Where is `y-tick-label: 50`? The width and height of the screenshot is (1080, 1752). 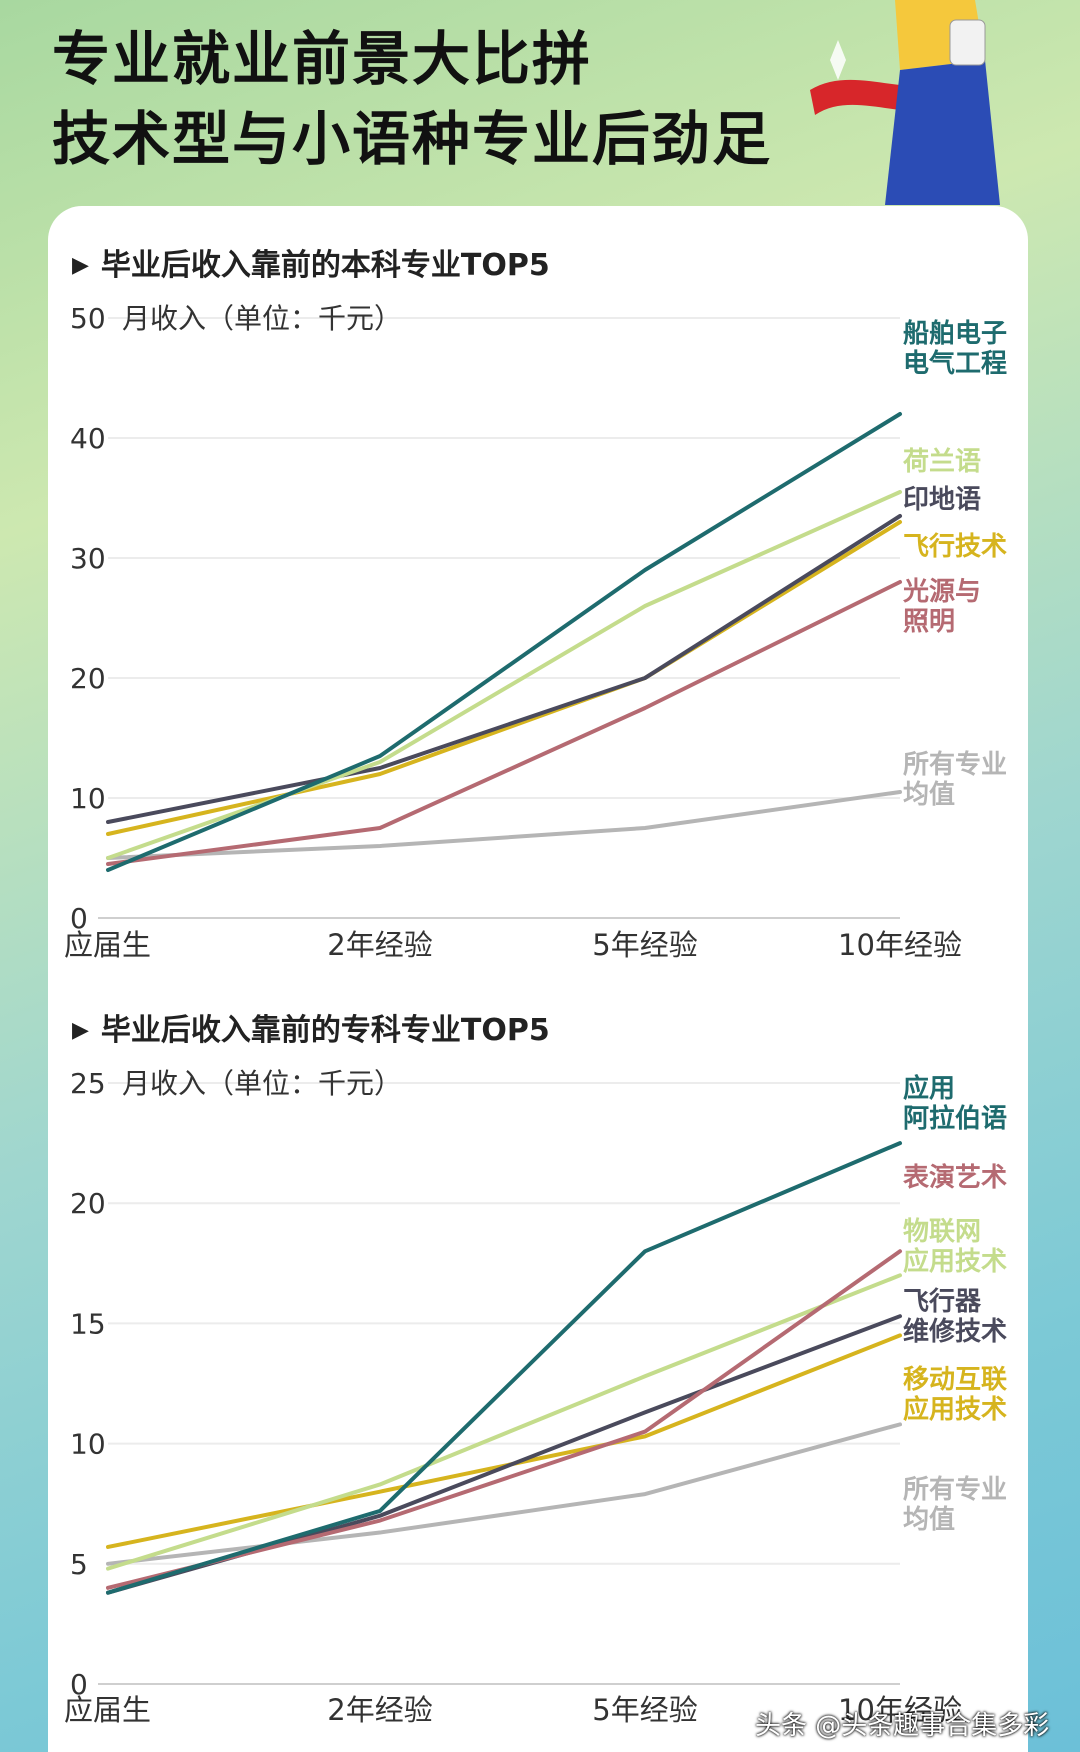 y-tick-label: 50 is located at coordinates (88, 318).